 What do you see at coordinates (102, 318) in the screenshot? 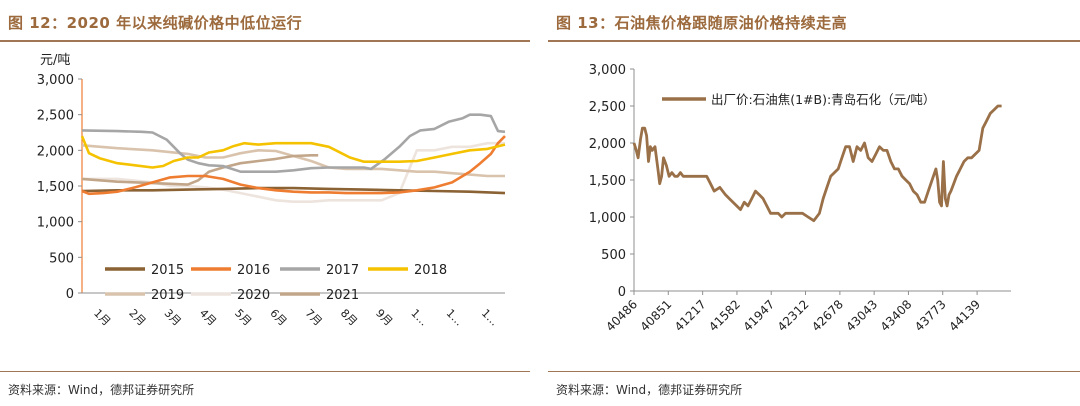
I see `x-tick-label: 1月` at bounding box center [102, 318].